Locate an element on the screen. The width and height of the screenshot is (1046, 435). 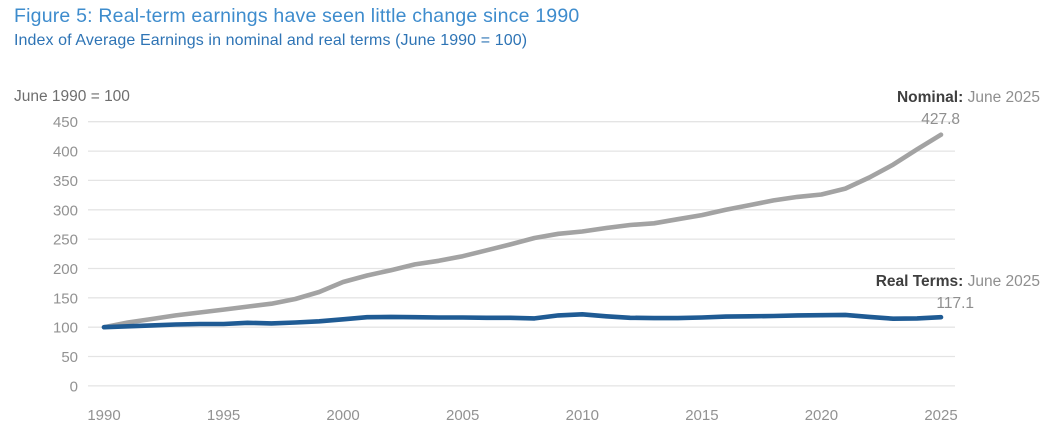
y-tick-label-250: 250 is located at coordinates (65, 240).